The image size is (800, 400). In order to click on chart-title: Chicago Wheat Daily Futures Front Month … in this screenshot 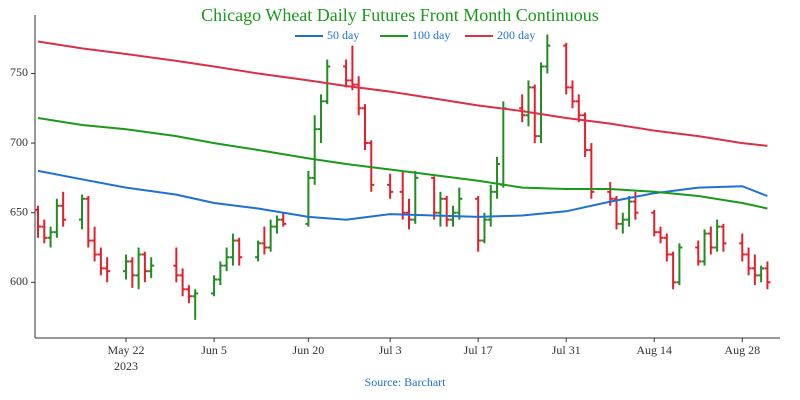, I will do `click(400, 15)`.